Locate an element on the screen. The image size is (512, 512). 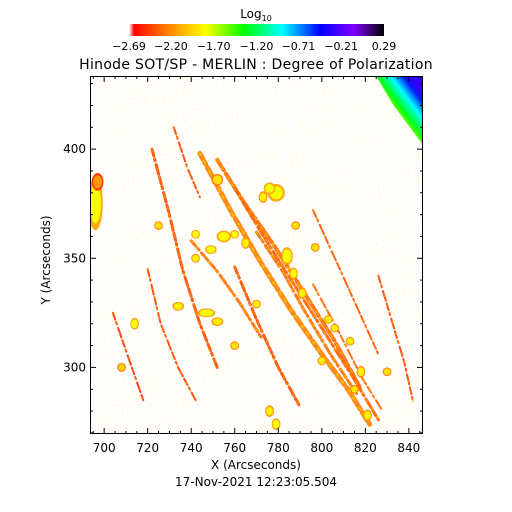
x-tick-label: 720 is located at coordinates (147, 448).